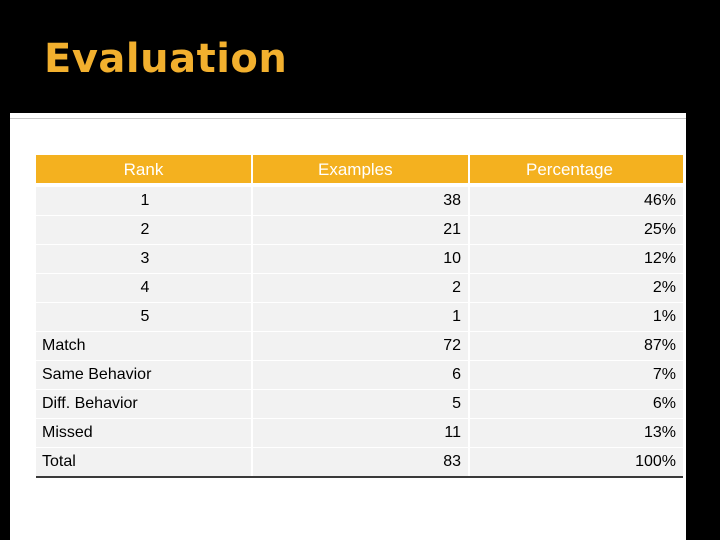 Image resolution: width=720 pixels, height=540 pixels. Describe the element at coordinates (359, 477) in the screenshot. I see `table-bottom-border` at that location.